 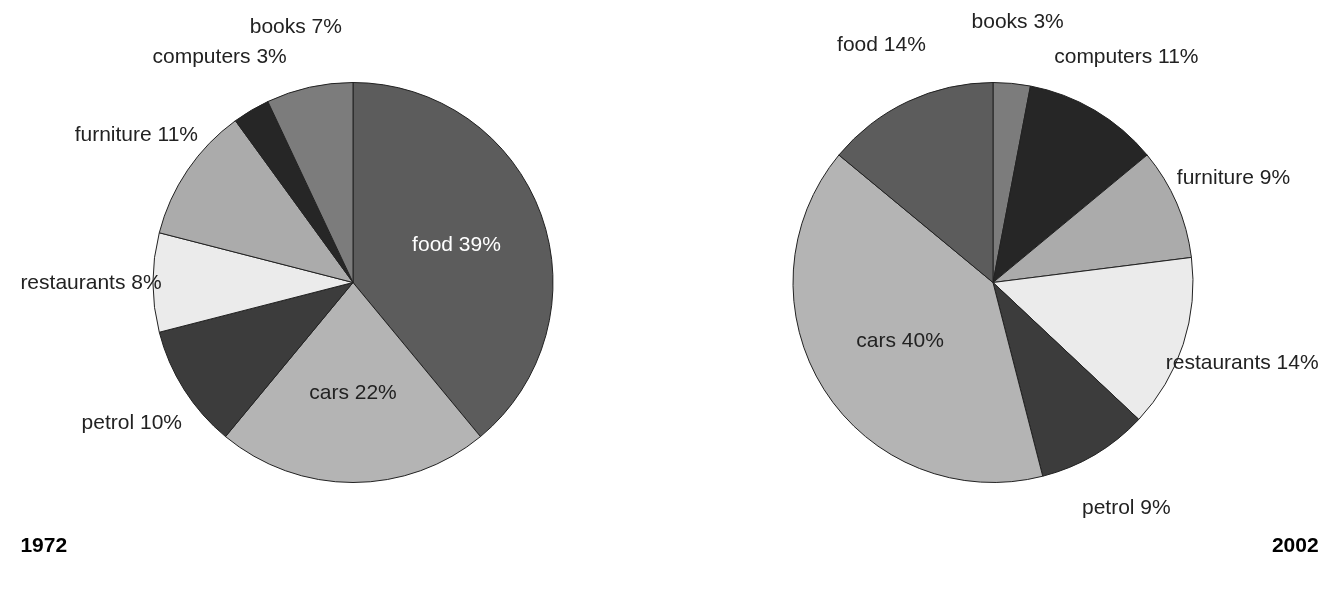 I want to click on slice-label: restaurants 8%, so click(x=91, y=281).